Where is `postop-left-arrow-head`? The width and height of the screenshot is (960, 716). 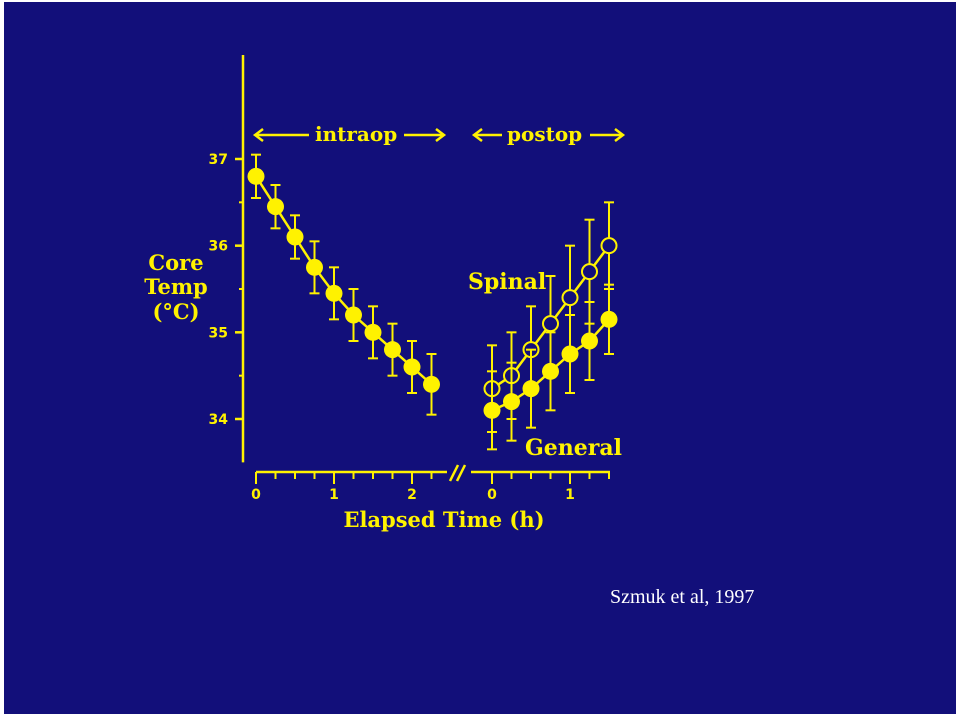 postop-left-arrow-head is located at coordinates (477, 135).